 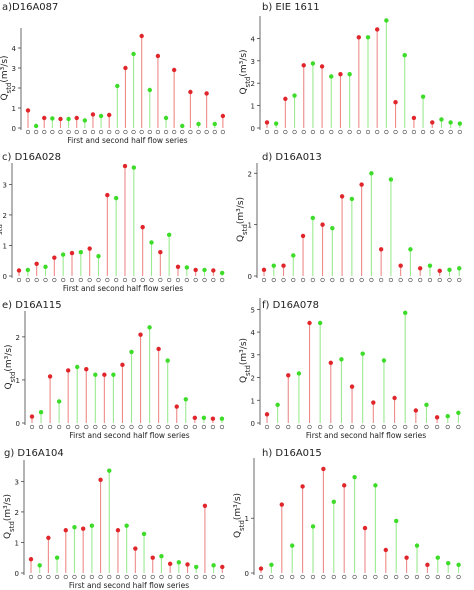 I want to click on chart-title: f) D16A078, so click(x=290, y=305).